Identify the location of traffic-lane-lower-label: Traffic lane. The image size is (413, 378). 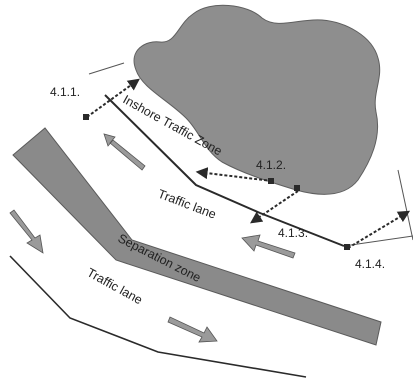
(115, 286).